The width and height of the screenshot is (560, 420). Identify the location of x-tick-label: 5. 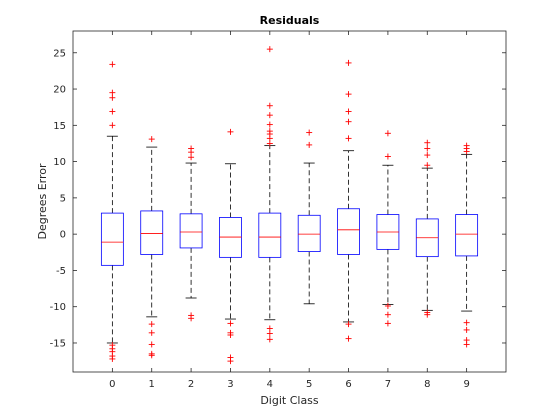
(309, 384).